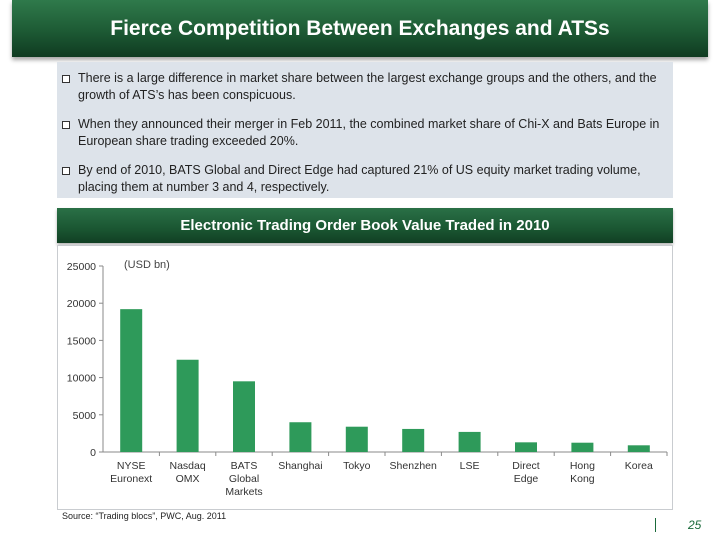 The image size is (720, 540). I want to click on x-tick-label: Hong Kong, so click(582, 472).